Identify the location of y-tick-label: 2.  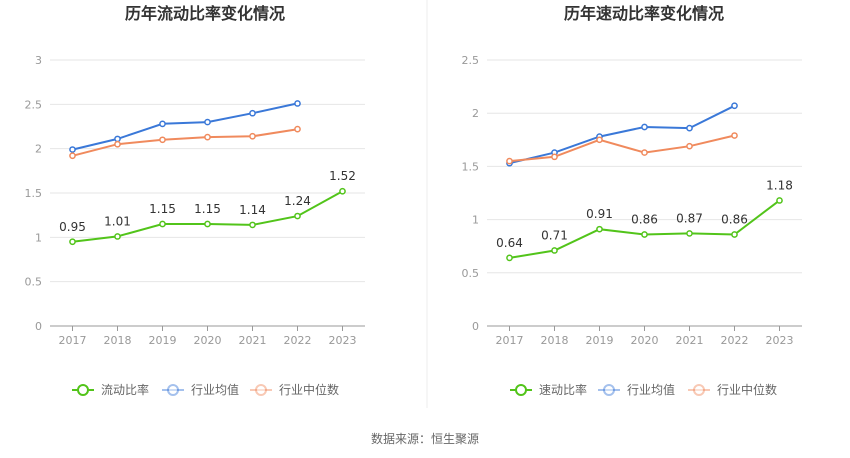
(38, 149).